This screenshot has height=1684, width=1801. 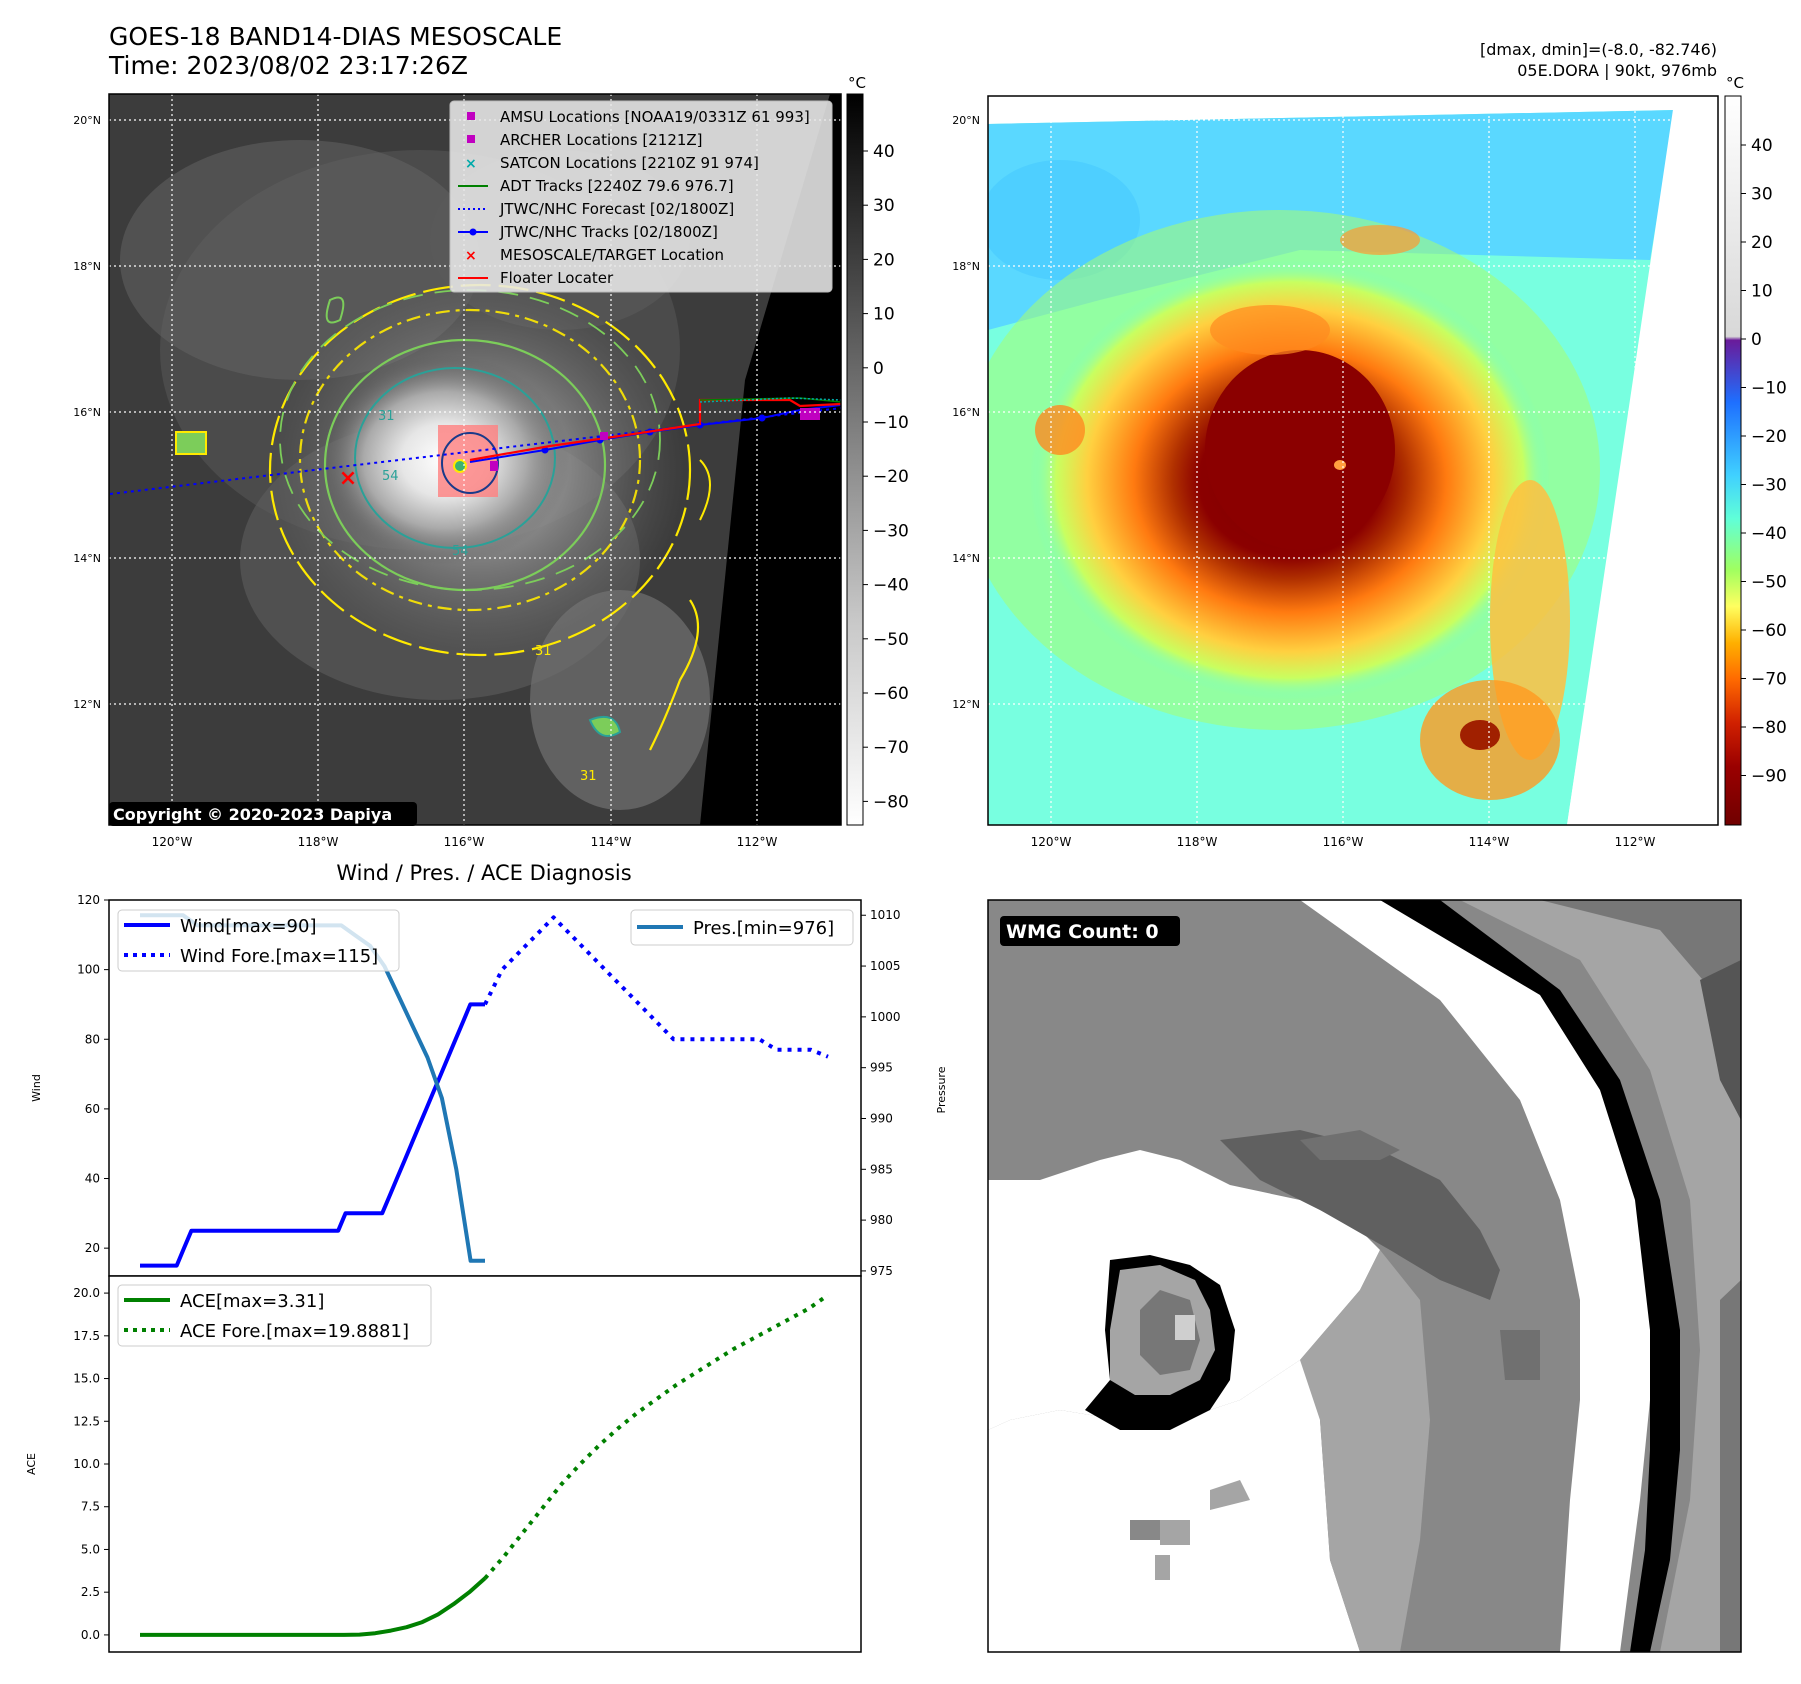 What do you see at coordinates (881, 1169) in the screenshot?
I see `y-tick-label: 985` at bounding box center [881, 1169].